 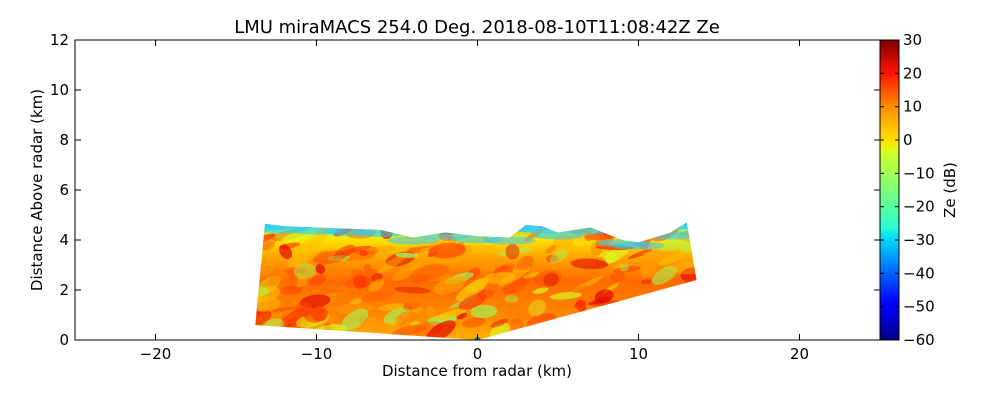 What do you see at coordinates (509, 240) in the screenshot?
I see `echo-top-fringe` at bounding box center [509, 240].